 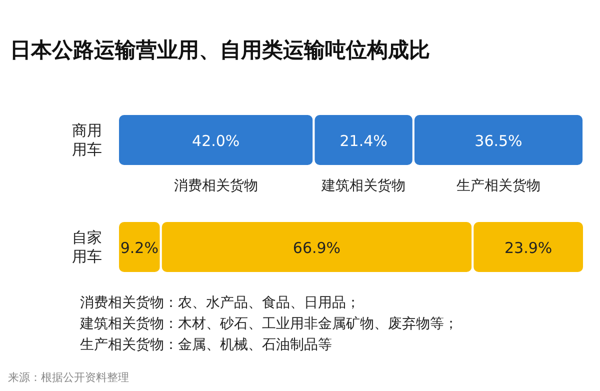 I want to click on series-label: 消费相关货物, so click(x=216, y=186).